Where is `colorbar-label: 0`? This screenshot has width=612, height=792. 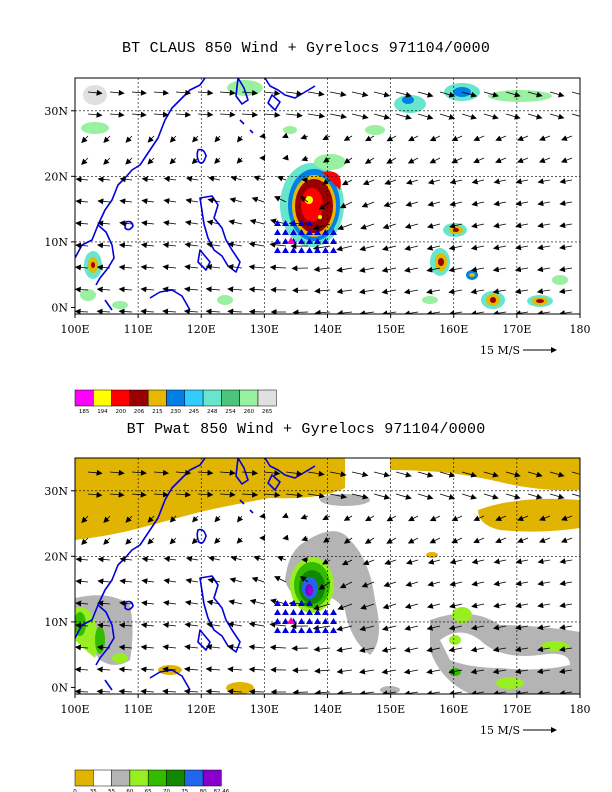
colorbar-label: 0 is located at coordinates (75, 790).